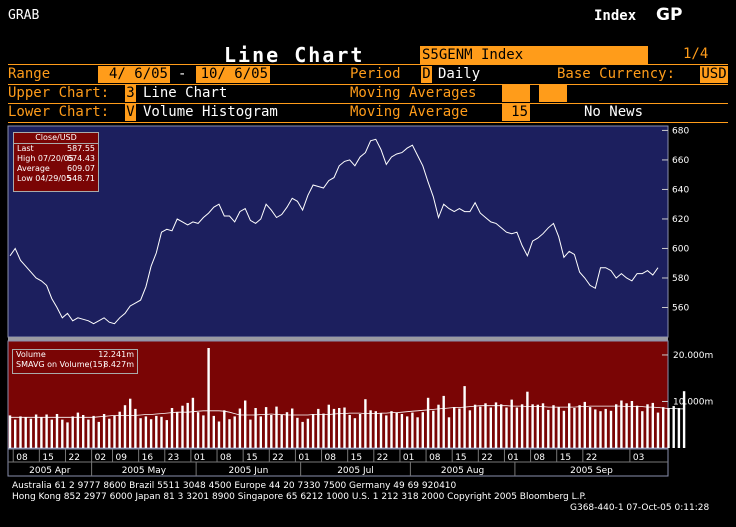 This screenshot has height=527, width=736. I want to click on base-currency-field: USD, so click(714, 74).